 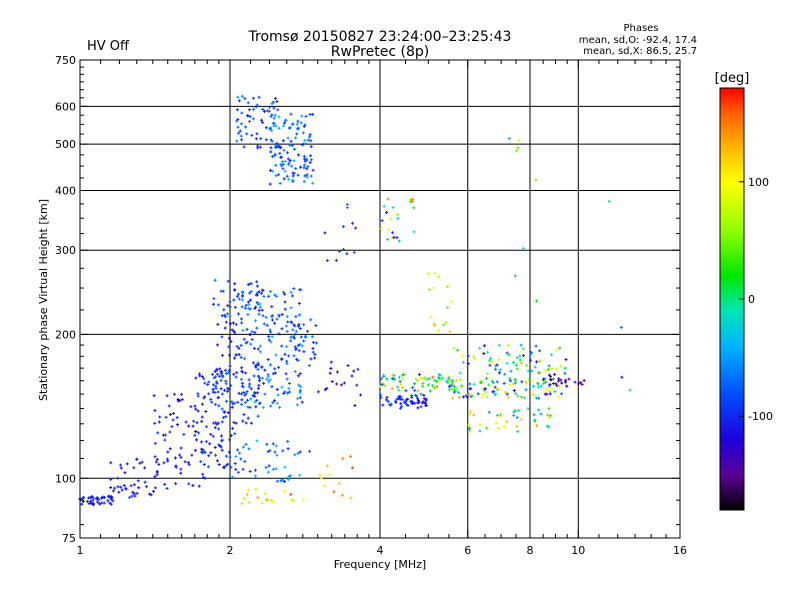 I want to click on chart-title: Tromsø 20150827 23:24:00–23:25:43, so click(x=380, y=37).